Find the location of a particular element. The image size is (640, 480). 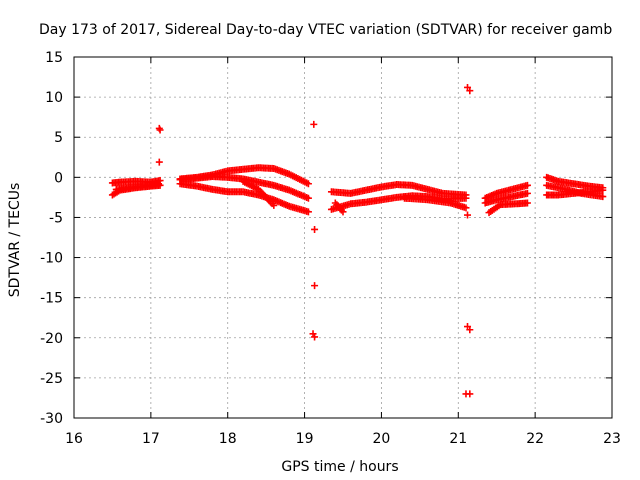

y-axis-label: SDTVAR / TECUs is located at coordinates (15, 240).